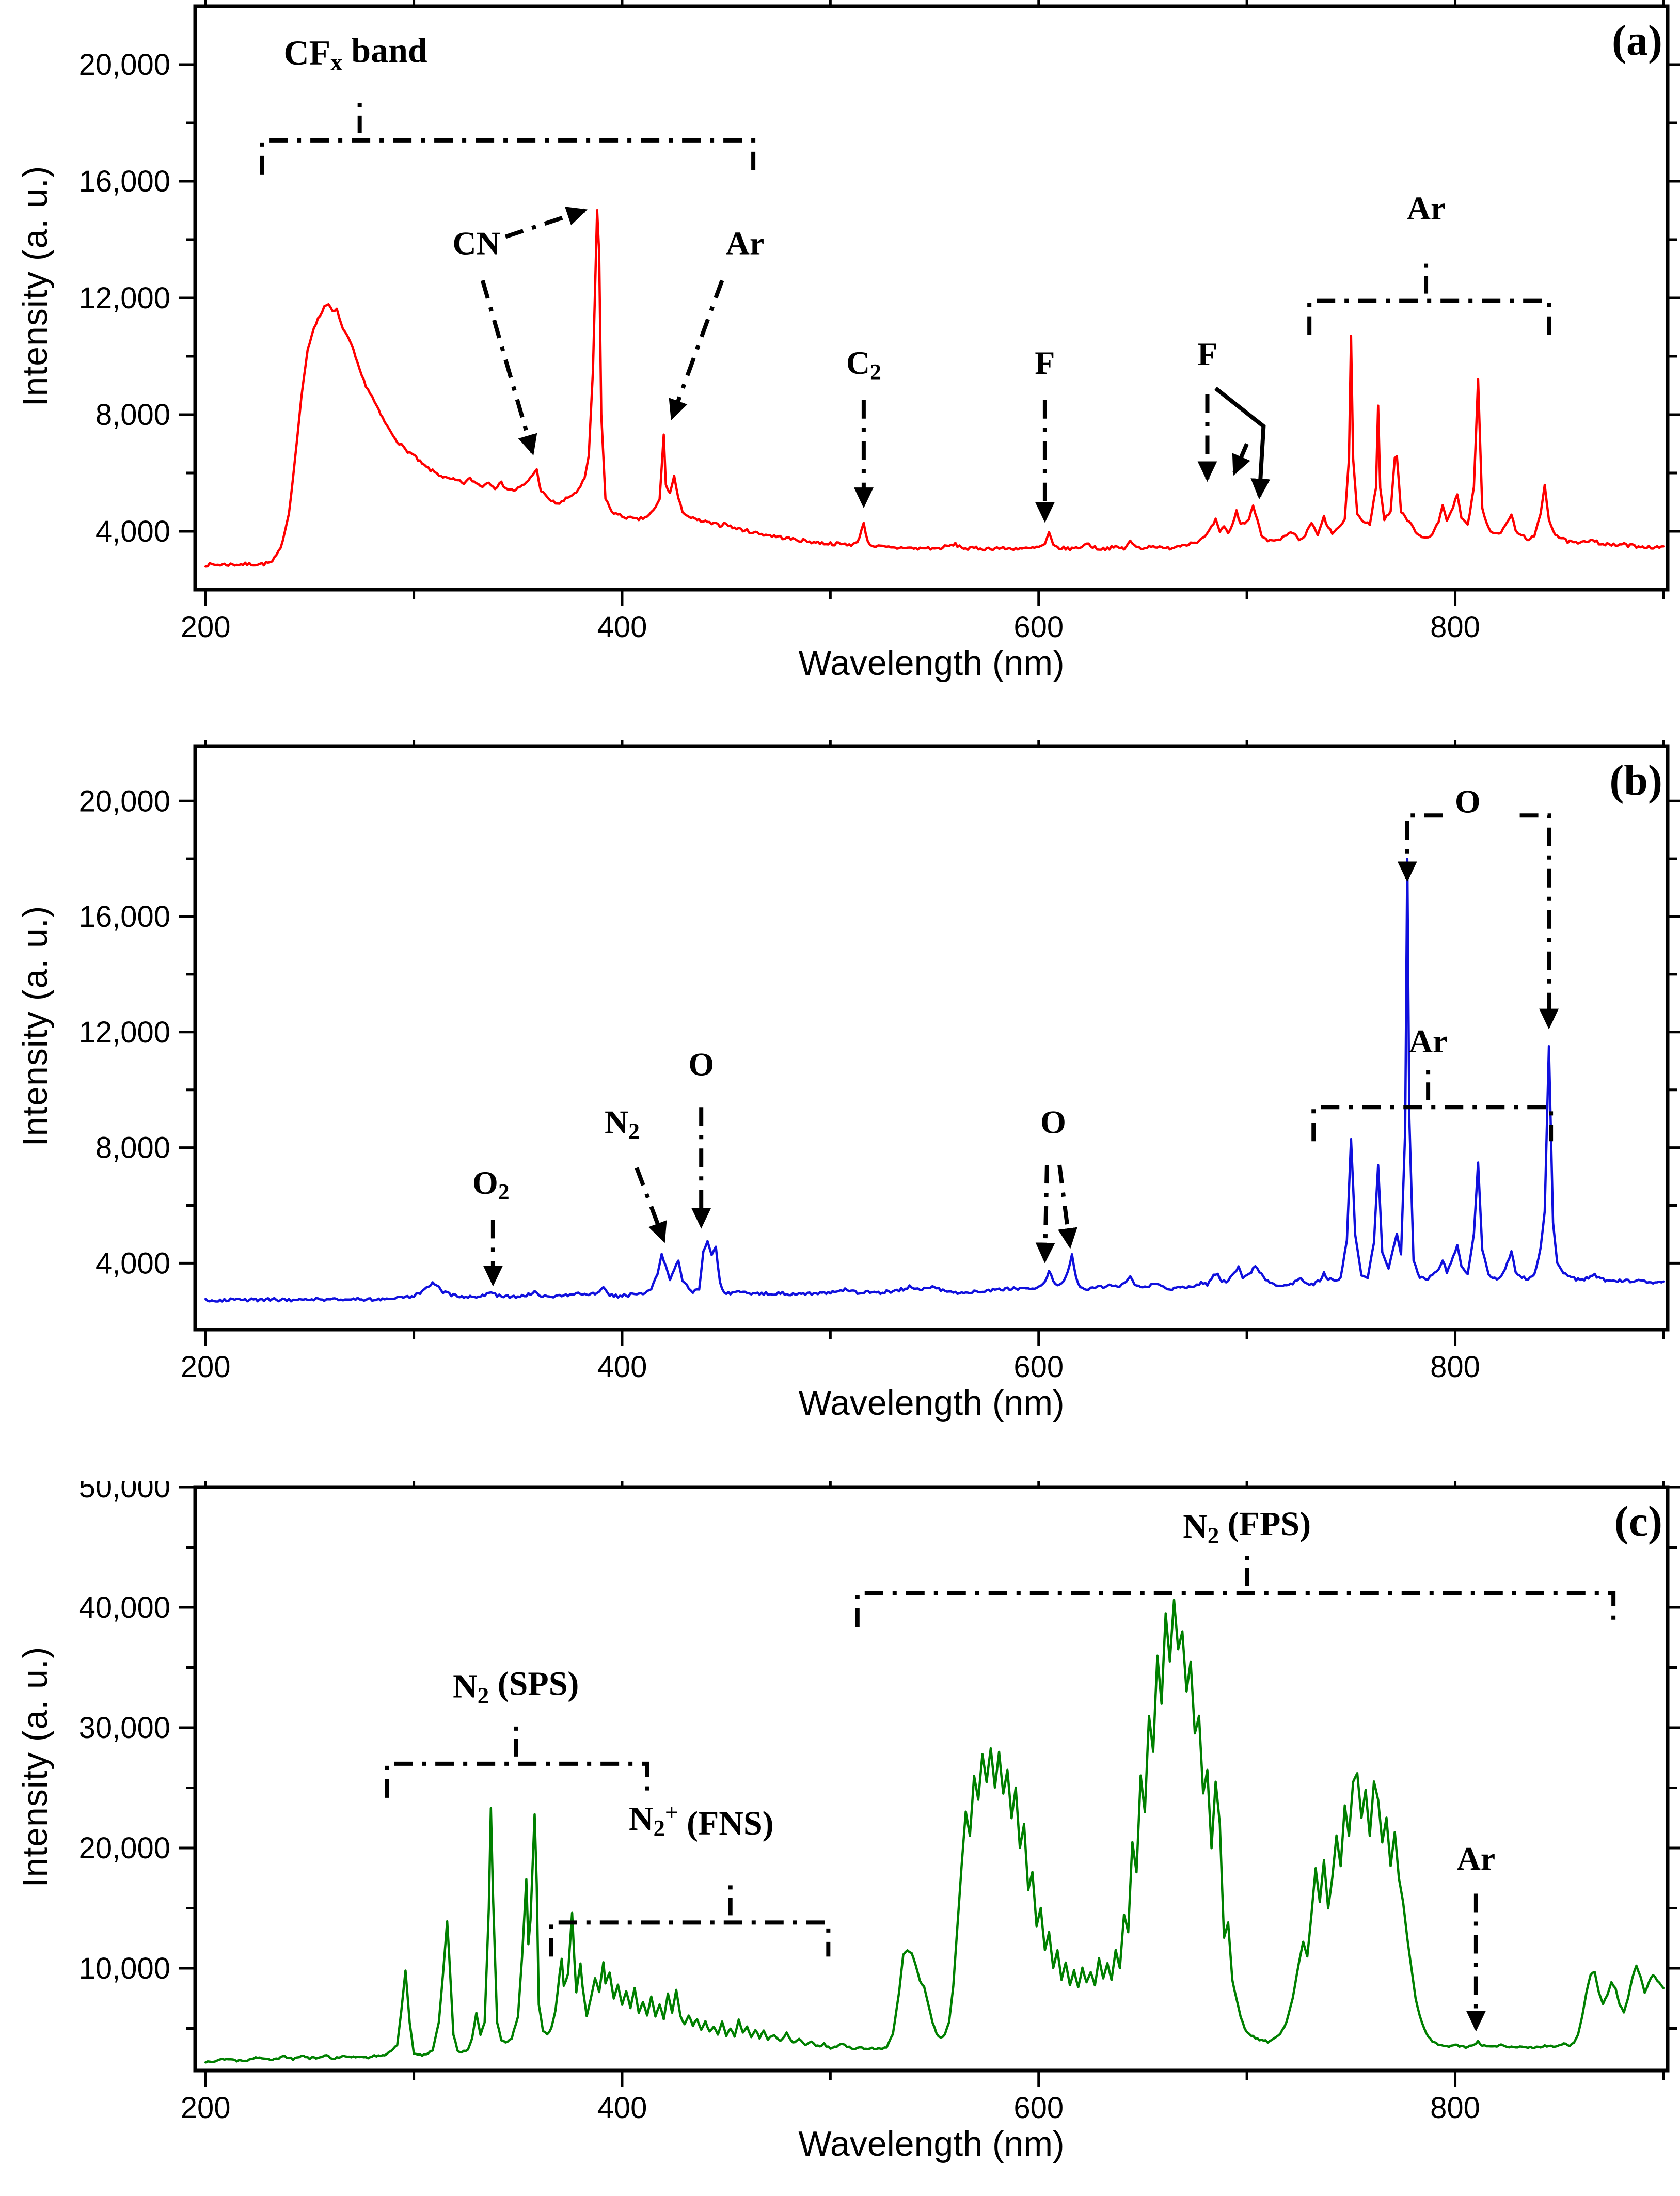 This screenshot has width=1680, height=2196. What do you see at coordinates (1539, 922) in the screenshot?
I see `o845-arrow` at bounding box center [1539, 922].